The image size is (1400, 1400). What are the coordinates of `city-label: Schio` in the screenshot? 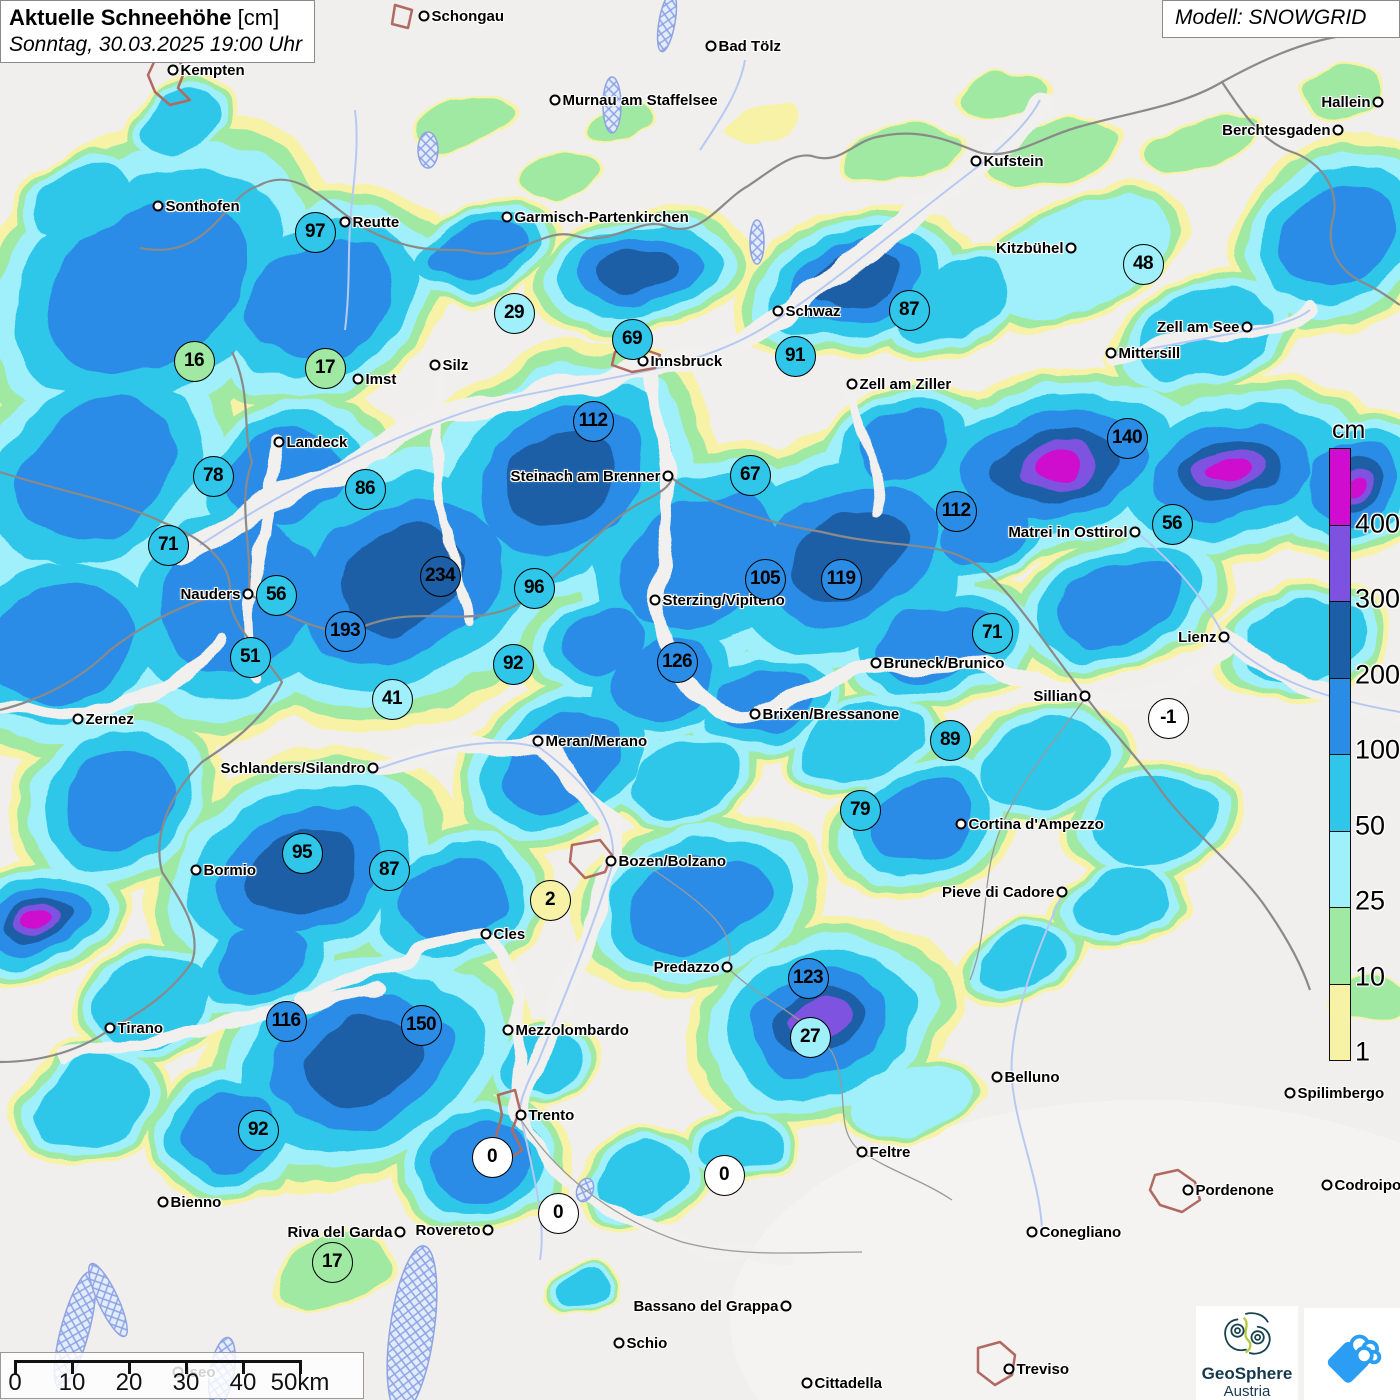 It's located at (647, 1343).